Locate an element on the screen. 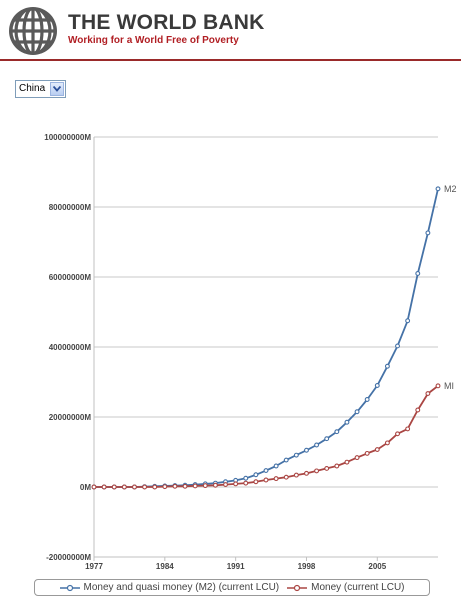 This screenshot has width=461, height=600. y-tick-label: 0M is located at coordinates (85, 487).